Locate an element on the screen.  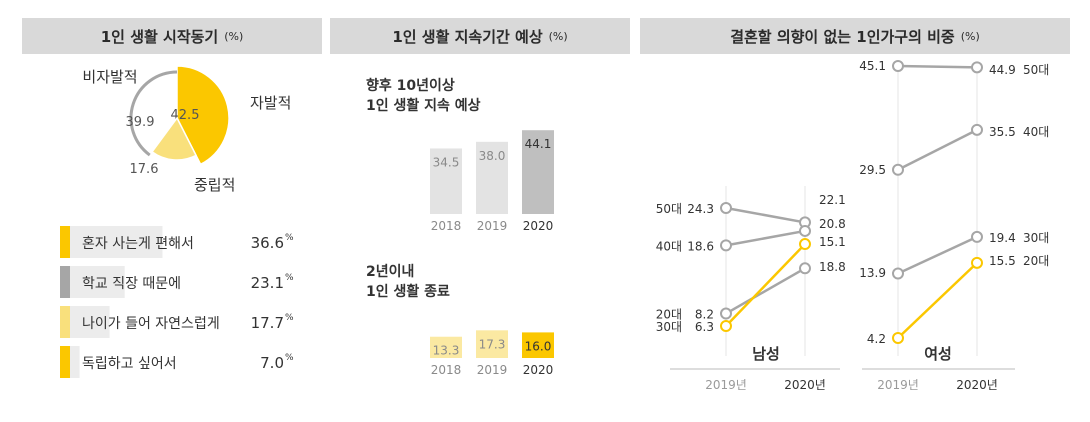
duration-long-bar-chart: 34.5 2018 38.0 2019 44.1 2020 is located at coordinates (492, 181).